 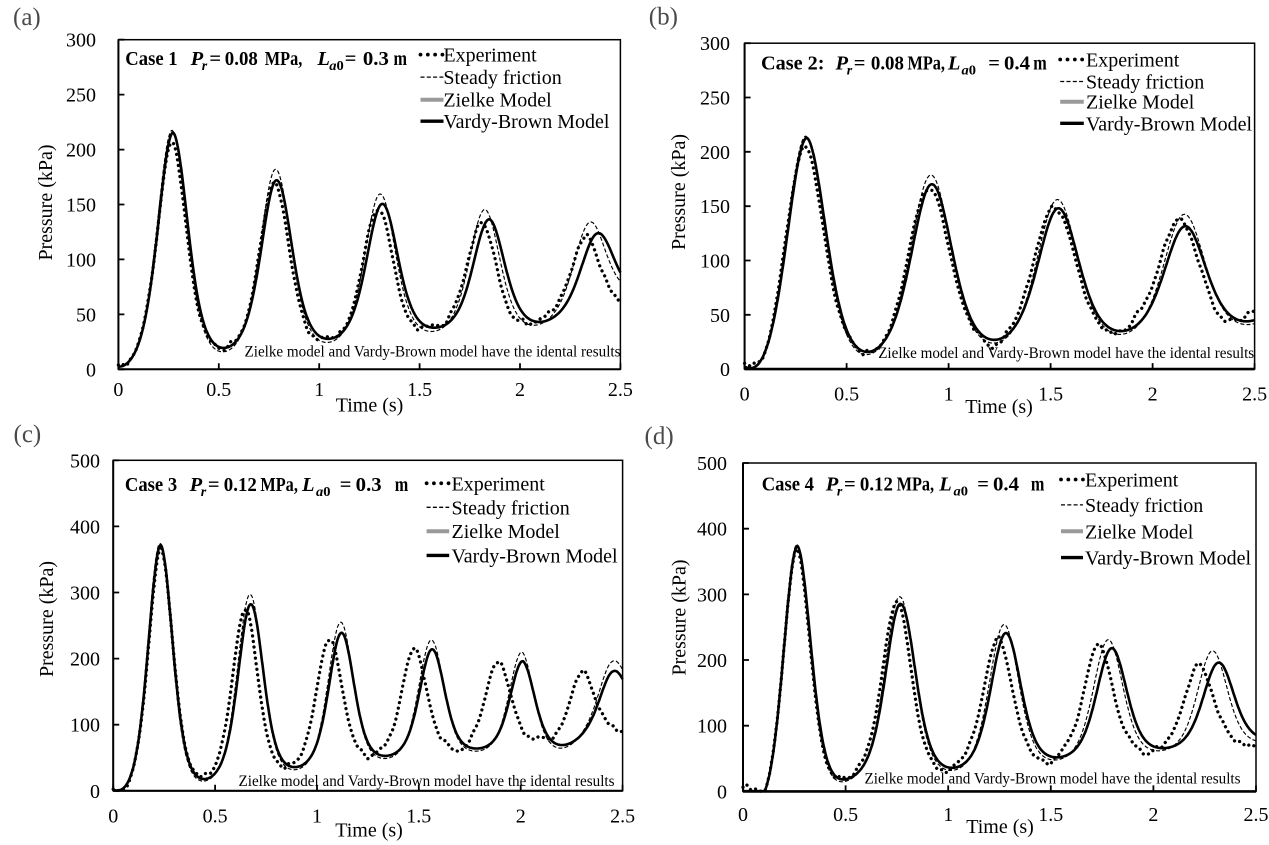 I want to click on svg-text: 0.12, so click(x=240, y=485).